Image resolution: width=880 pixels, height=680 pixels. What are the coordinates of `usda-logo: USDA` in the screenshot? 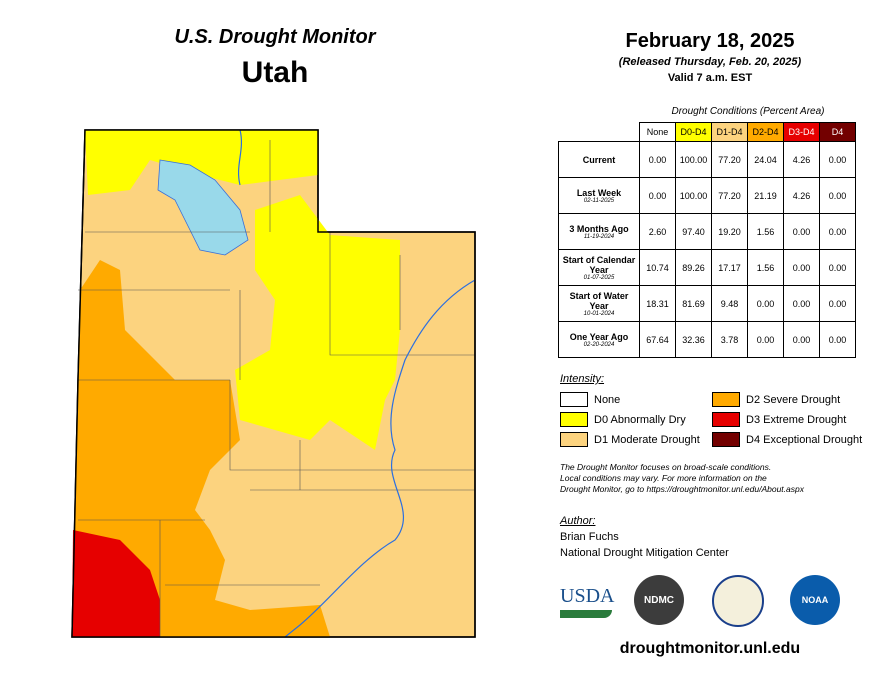 It's located at (587, 596).